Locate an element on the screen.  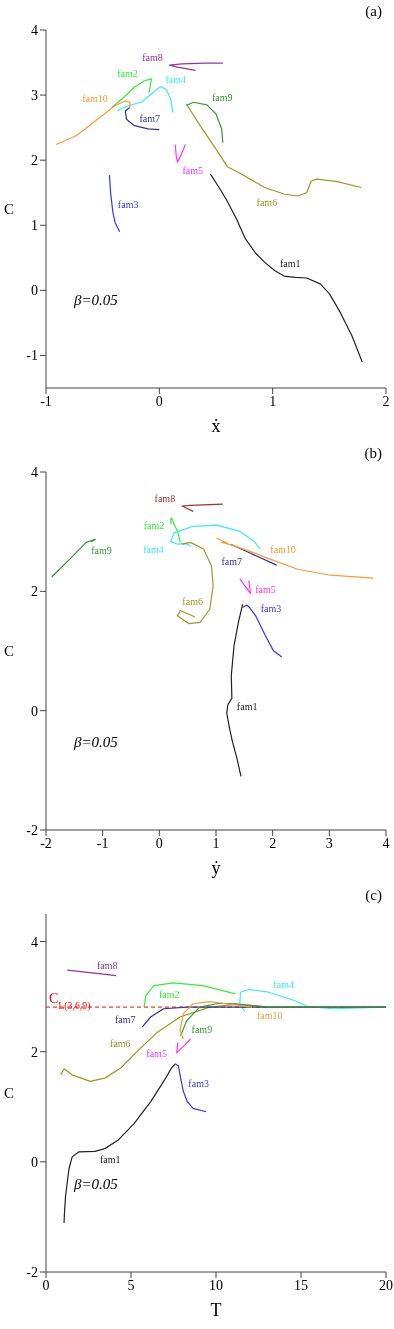
y-tick-label: 1 is located at coordinates (34, 226).